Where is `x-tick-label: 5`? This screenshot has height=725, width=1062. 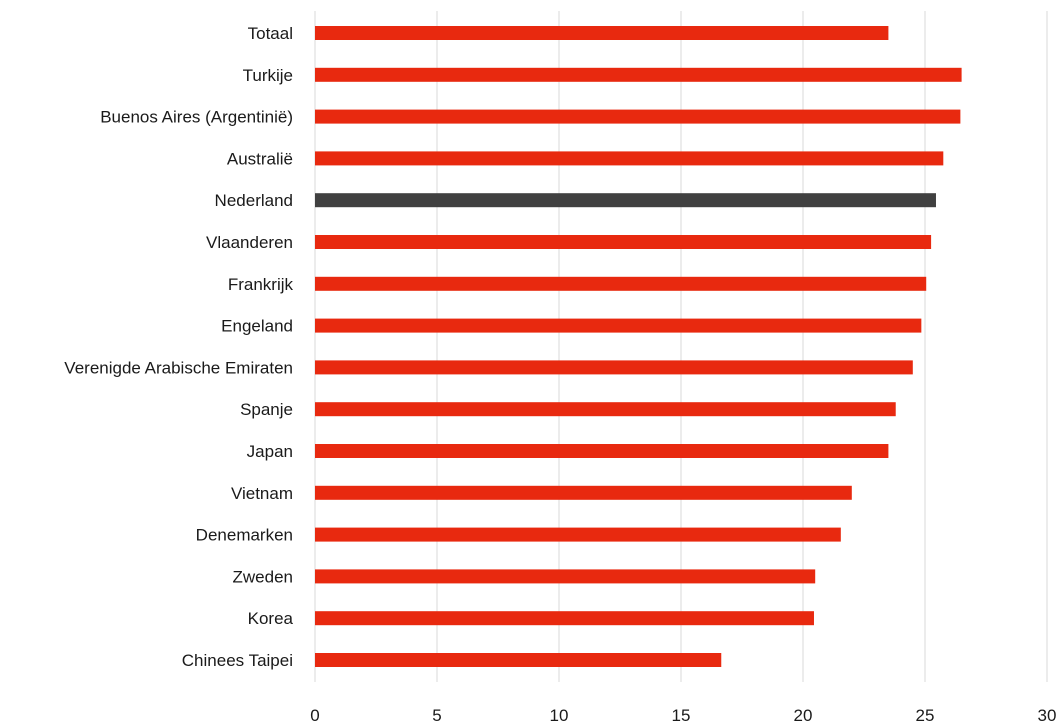
x-tick-label: 5 is located at coordinates (436, 715).